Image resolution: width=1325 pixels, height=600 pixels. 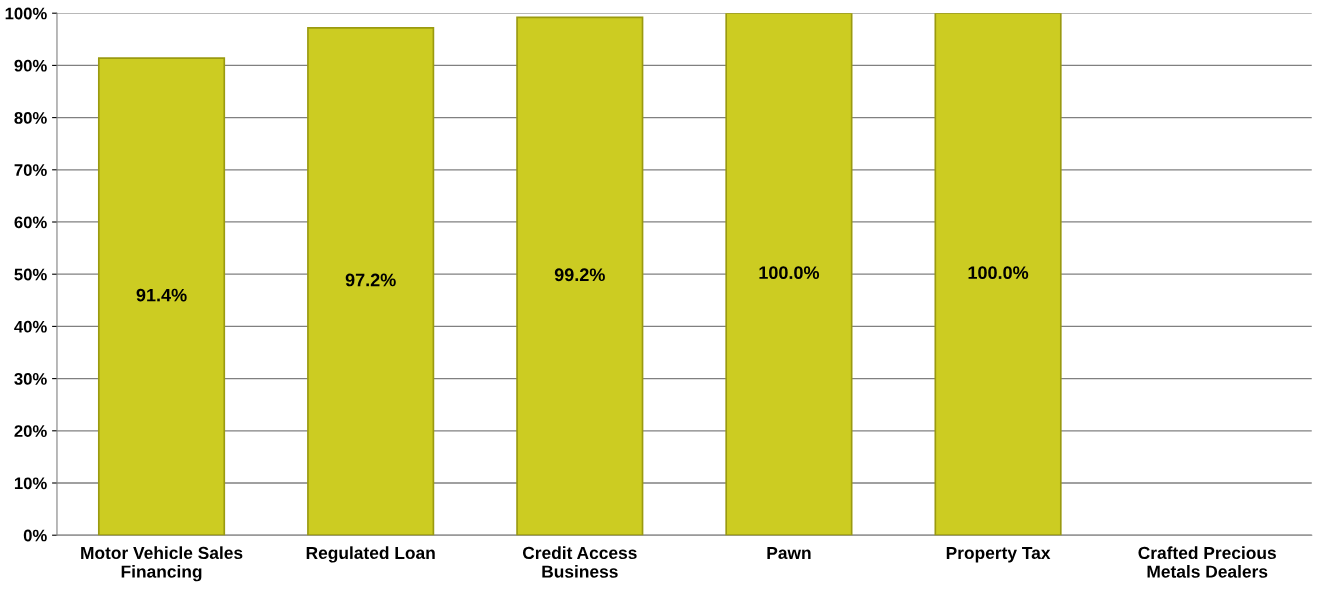 I want to click on x-tick-label: Motor Vehicle Sales Financing, so click(x=162, y=564).